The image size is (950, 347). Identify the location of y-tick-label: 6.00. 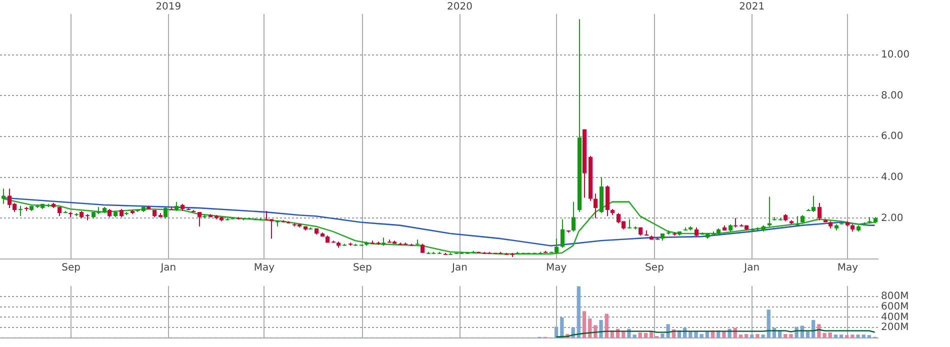
(892, 136).